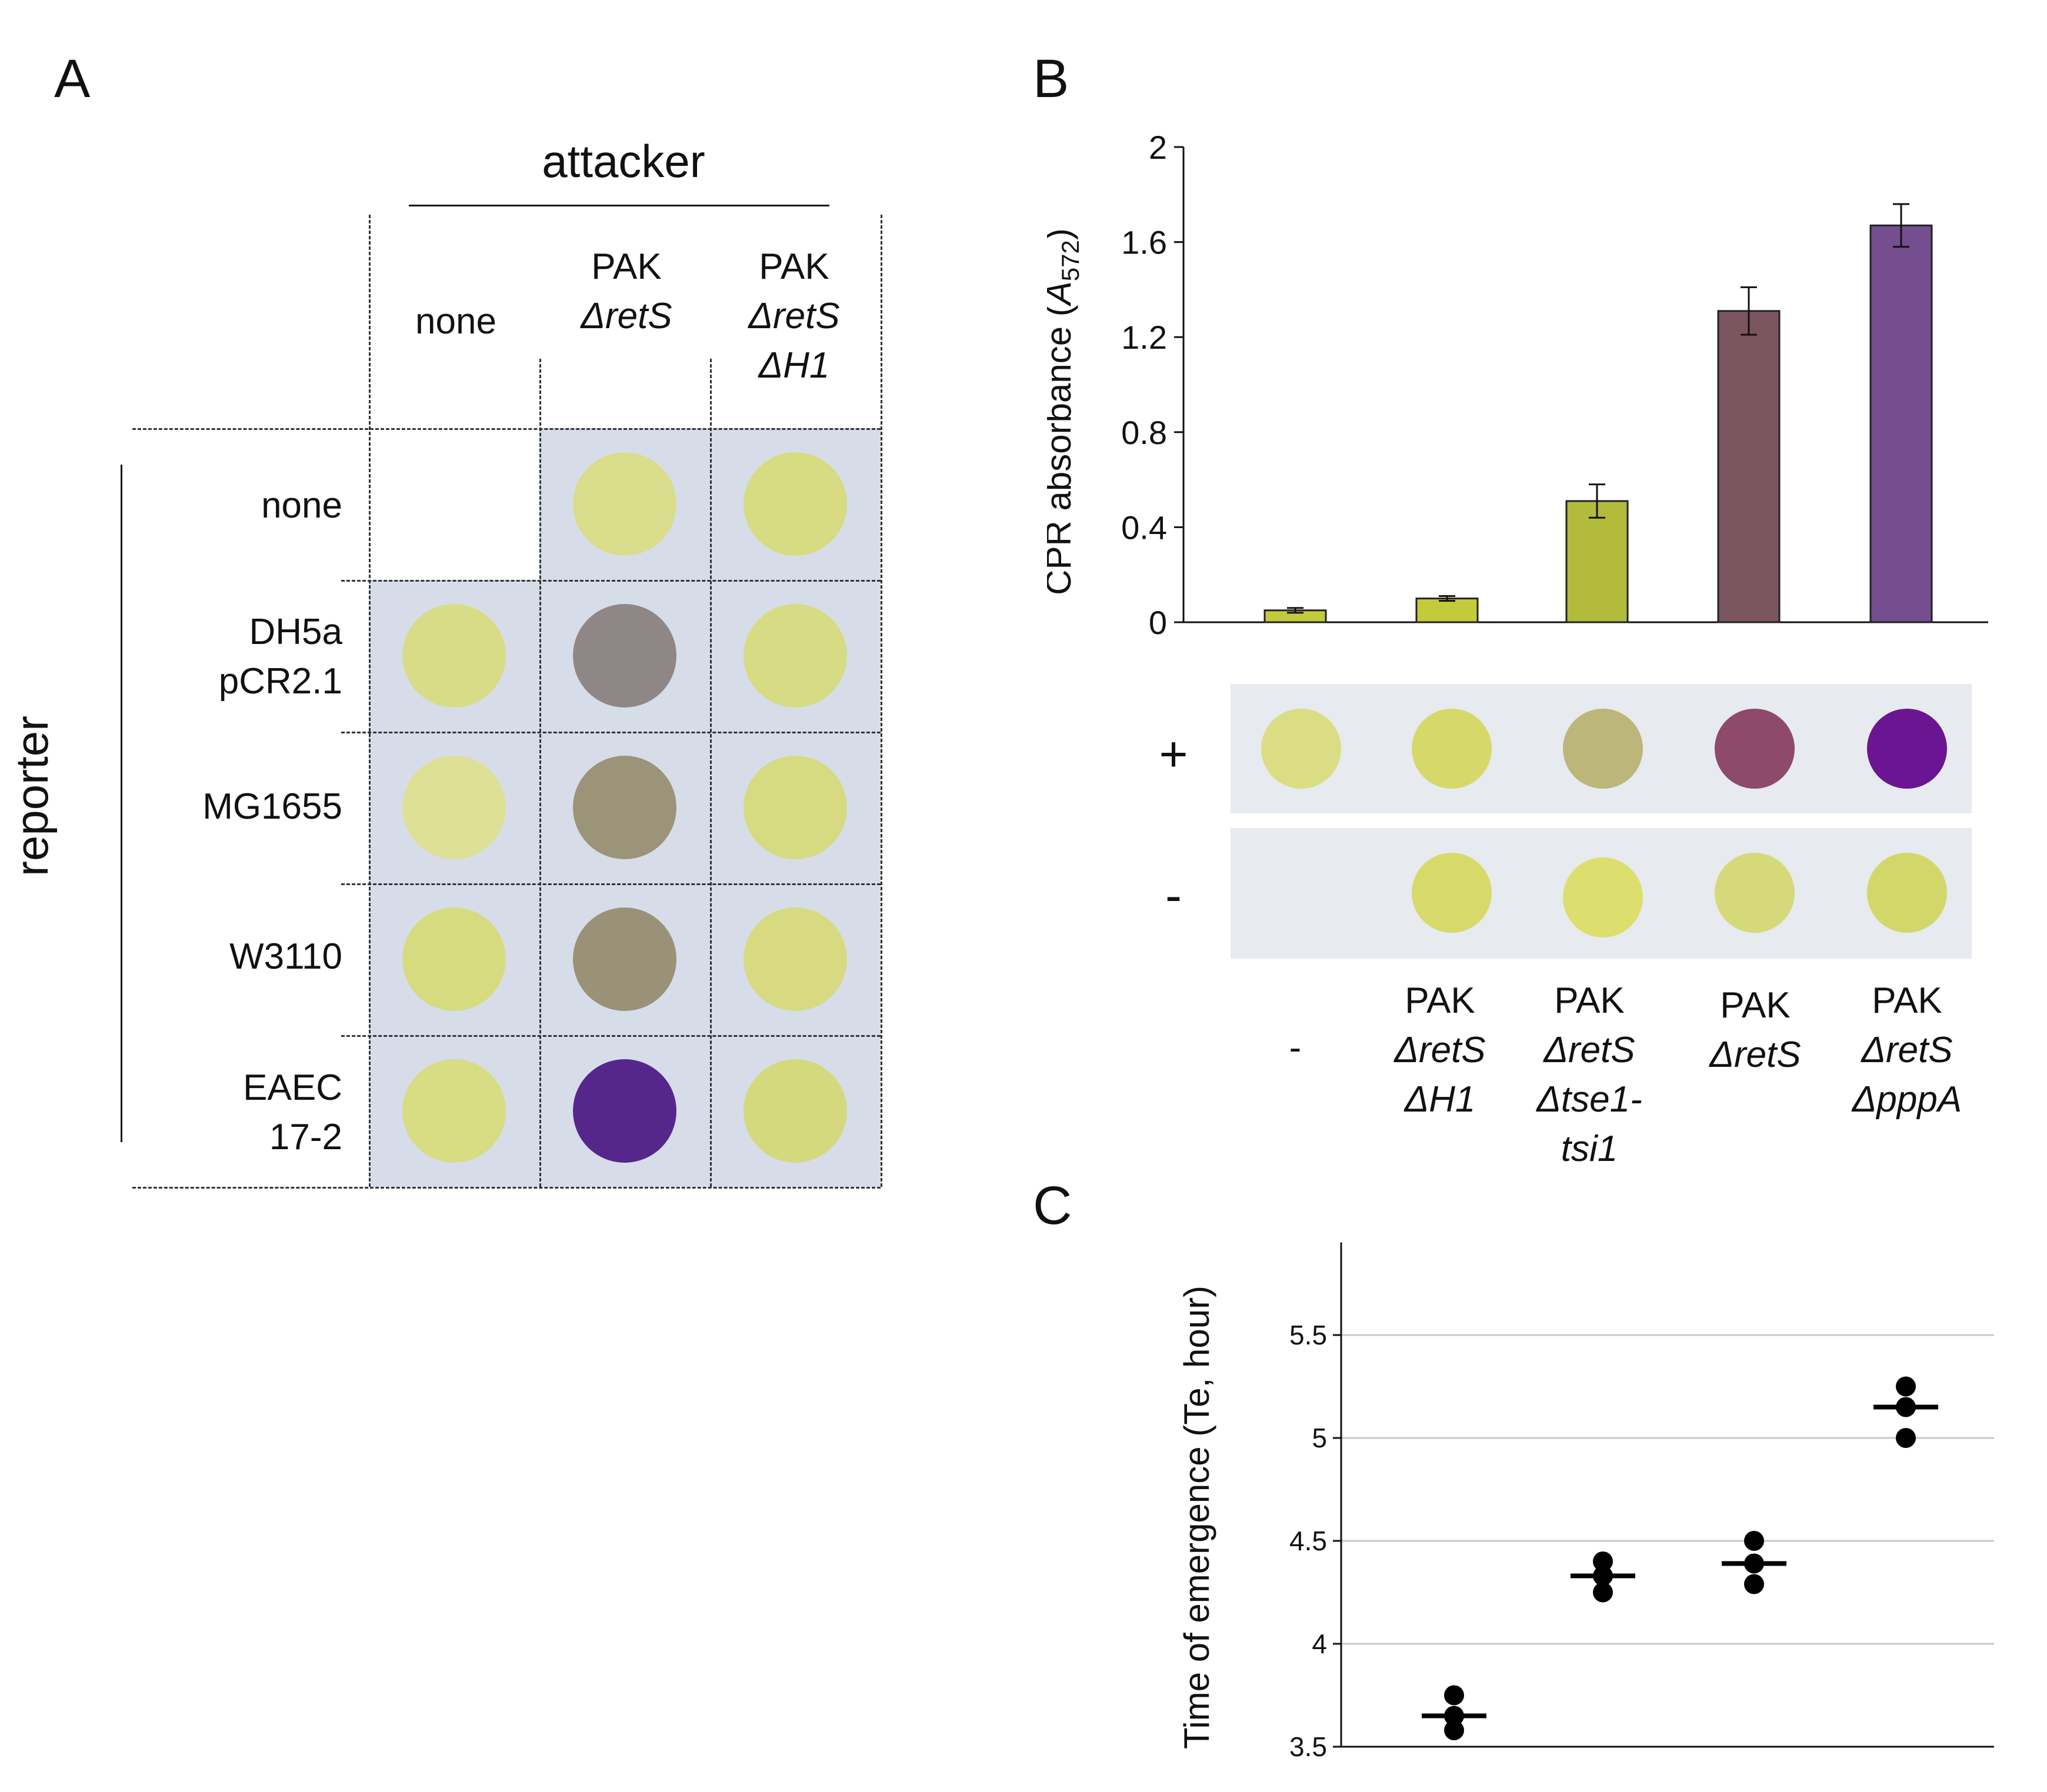 The height and width of the screenshot is (1792, 2047). Describe the element at coordinates (1052, 1206) in the screenshot. I see `panel-c-label: C` at that location.